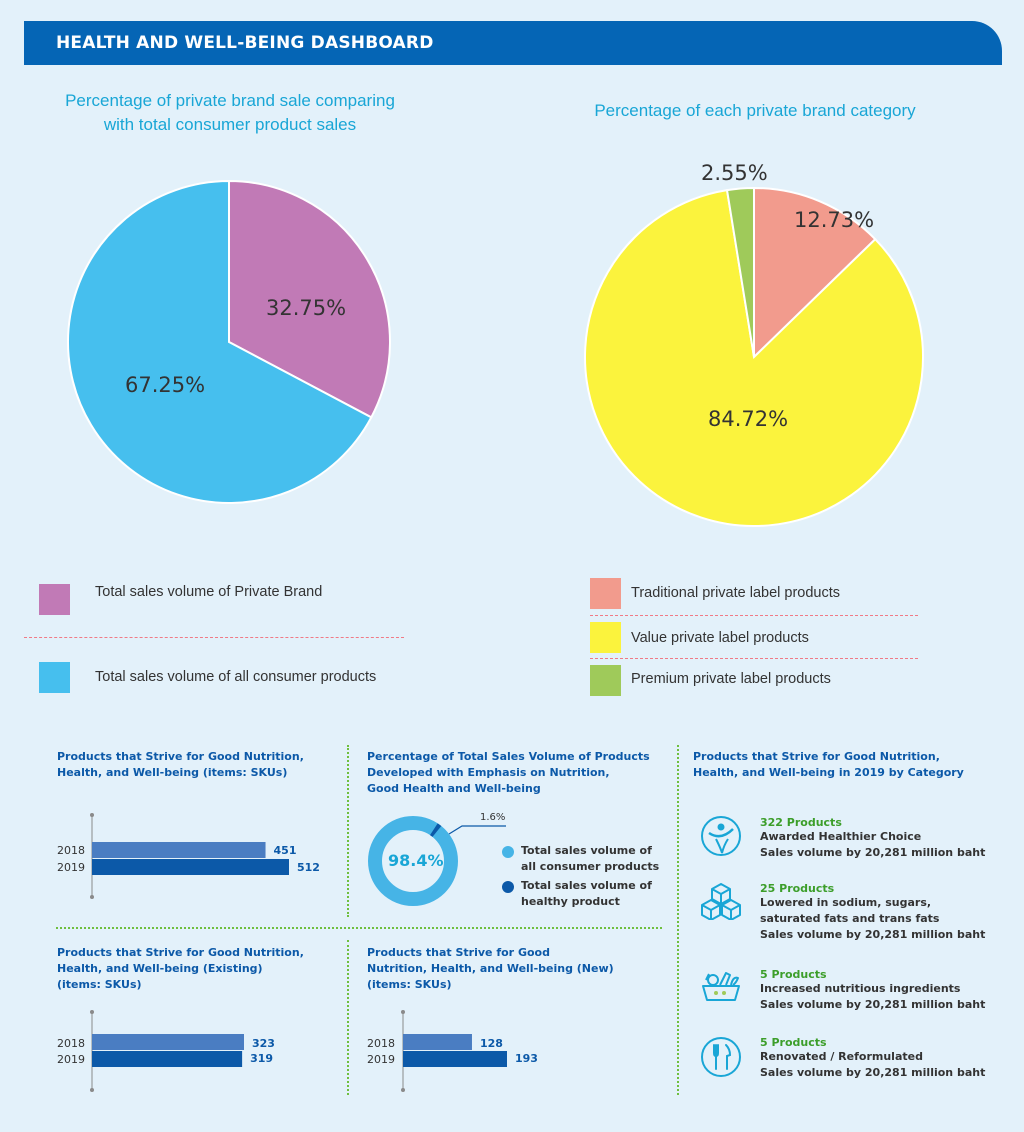 The image size is (1024, 1132). What do you see at coordinates (748, 419) in the screenshot?
I see `pie2-label-value: 84.72%` at bounding box center [748, 419].